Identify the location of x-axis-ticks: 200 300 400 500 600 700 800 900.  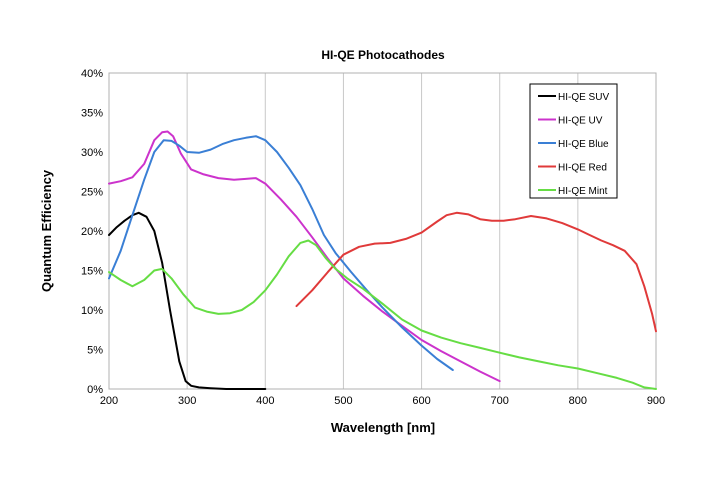
(382, 401).